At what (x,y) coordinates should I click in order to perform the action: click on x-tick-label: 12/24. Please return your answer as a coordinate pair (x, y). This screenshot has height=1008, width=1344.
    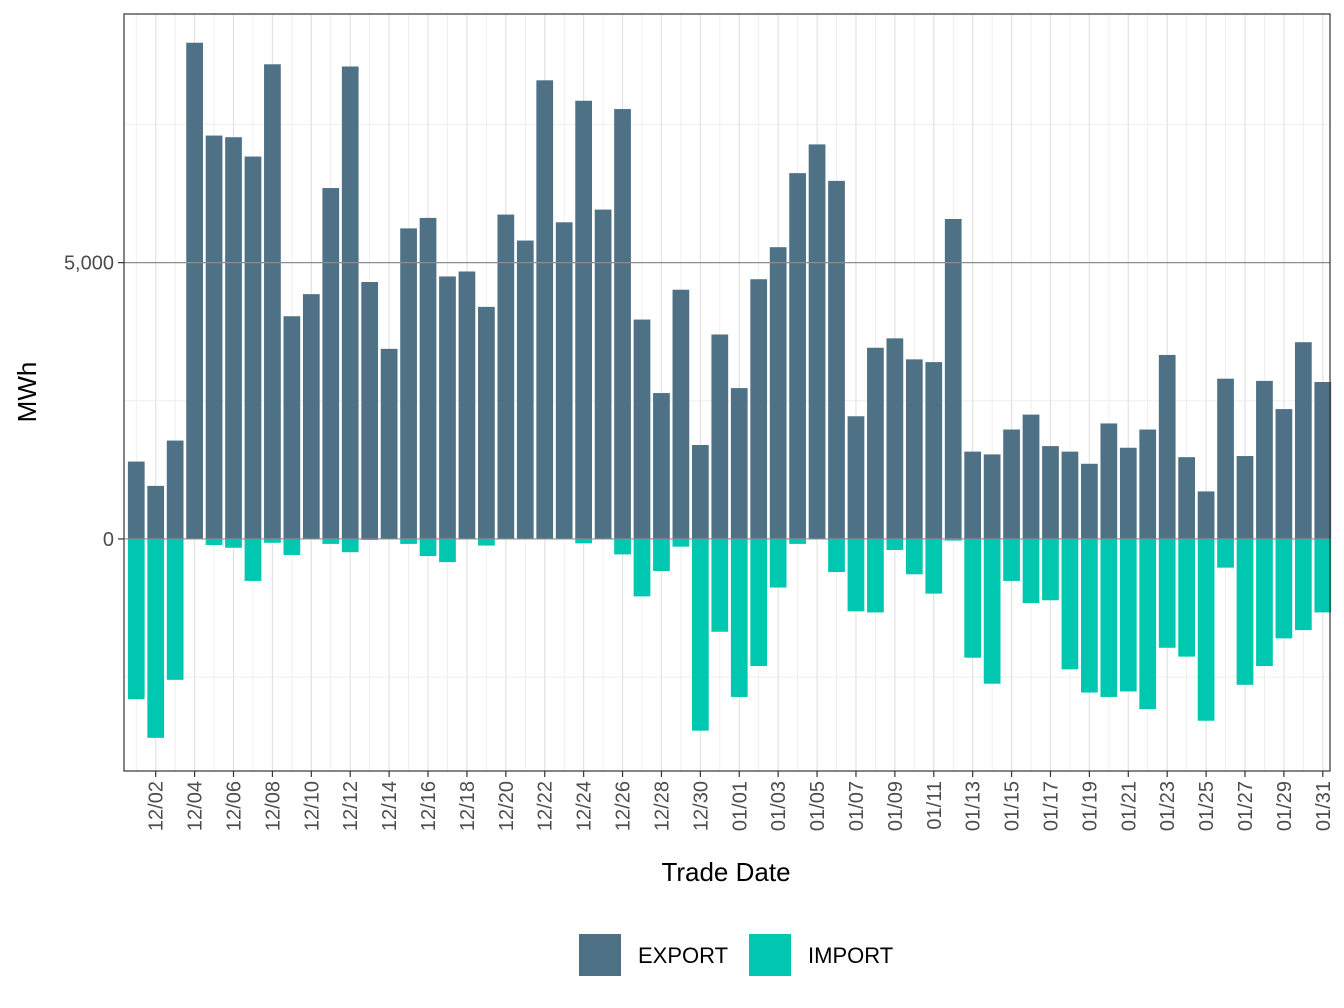
    Looking at the image, I should click on (585, 806).